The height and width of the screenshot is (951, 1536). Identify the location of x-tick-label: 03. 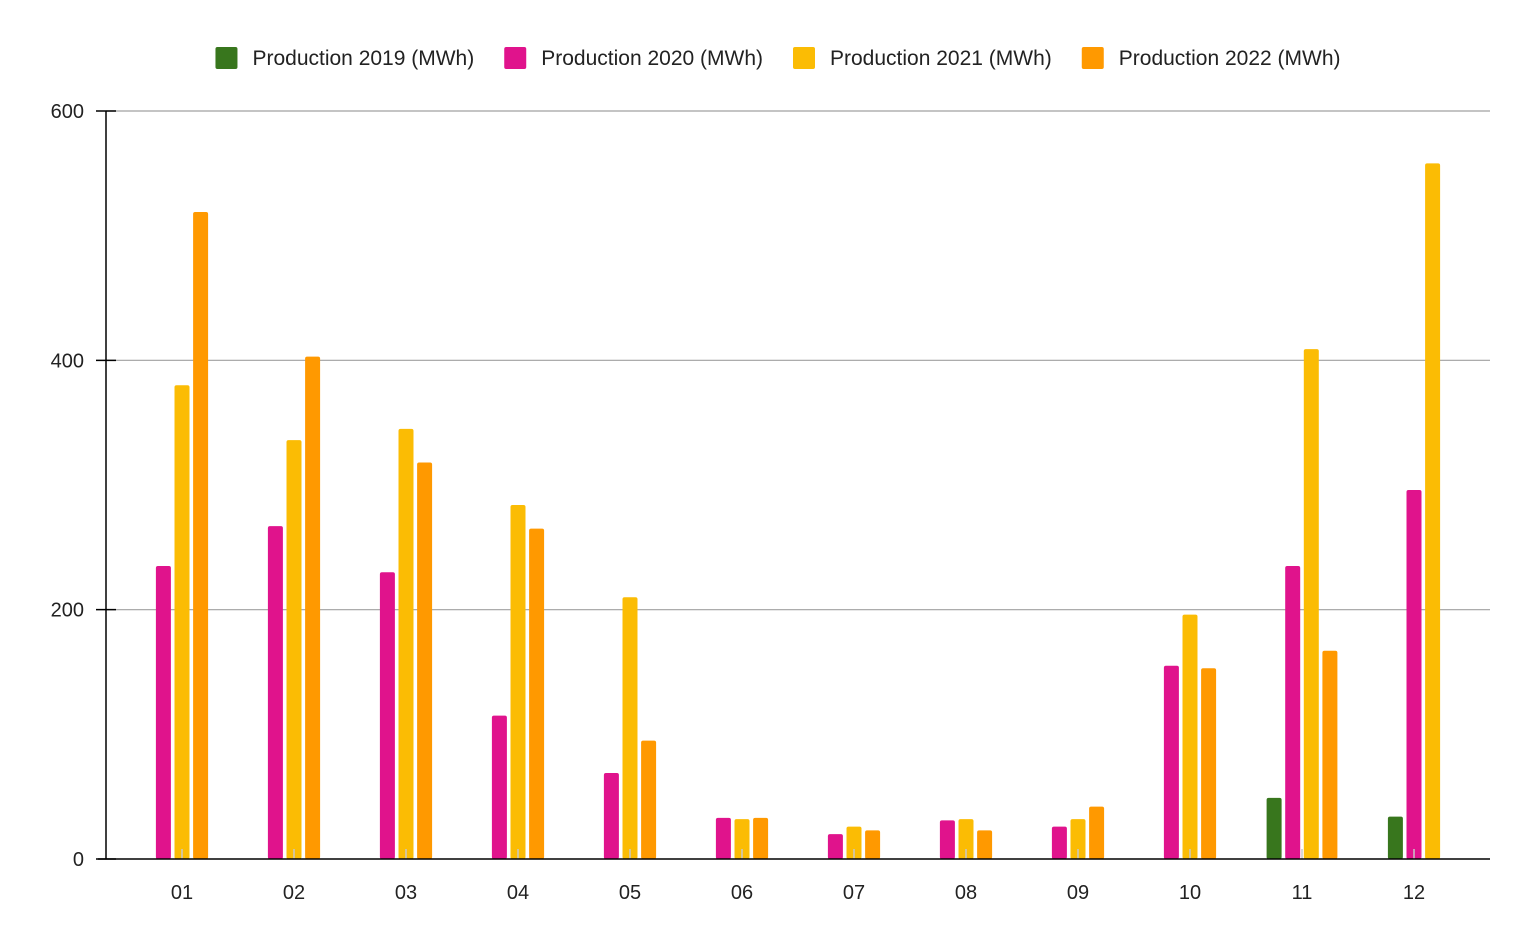
(406, 893).